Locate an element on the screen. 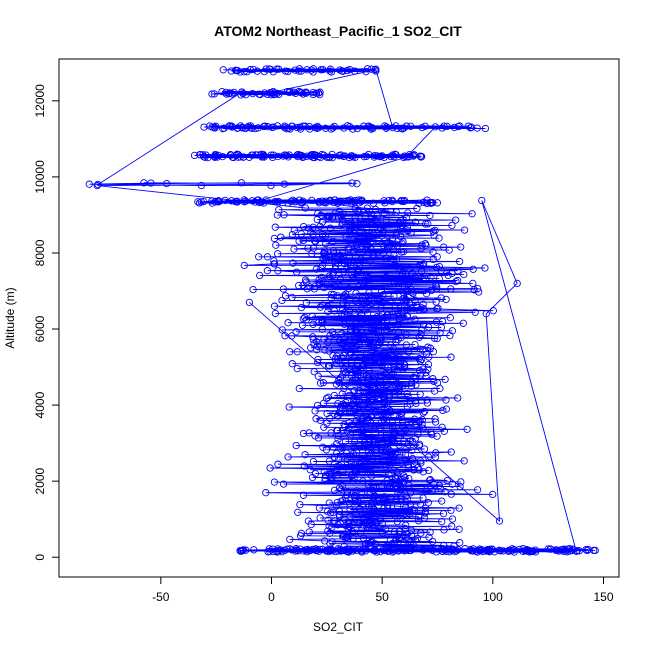 This screenshot has height=650, width=650. x-tick-label: 0 is located at coordinates (271, 597).